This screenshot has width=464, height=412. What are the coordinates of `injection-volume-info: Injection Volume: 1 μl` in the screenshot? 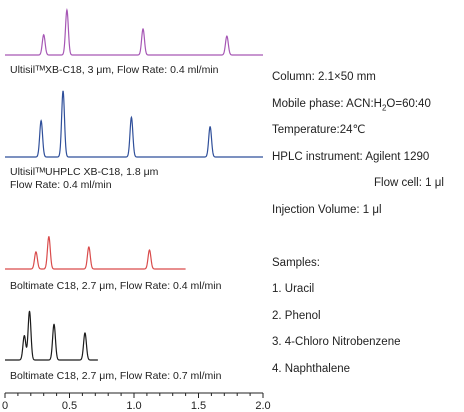 It's located at (327, 210).